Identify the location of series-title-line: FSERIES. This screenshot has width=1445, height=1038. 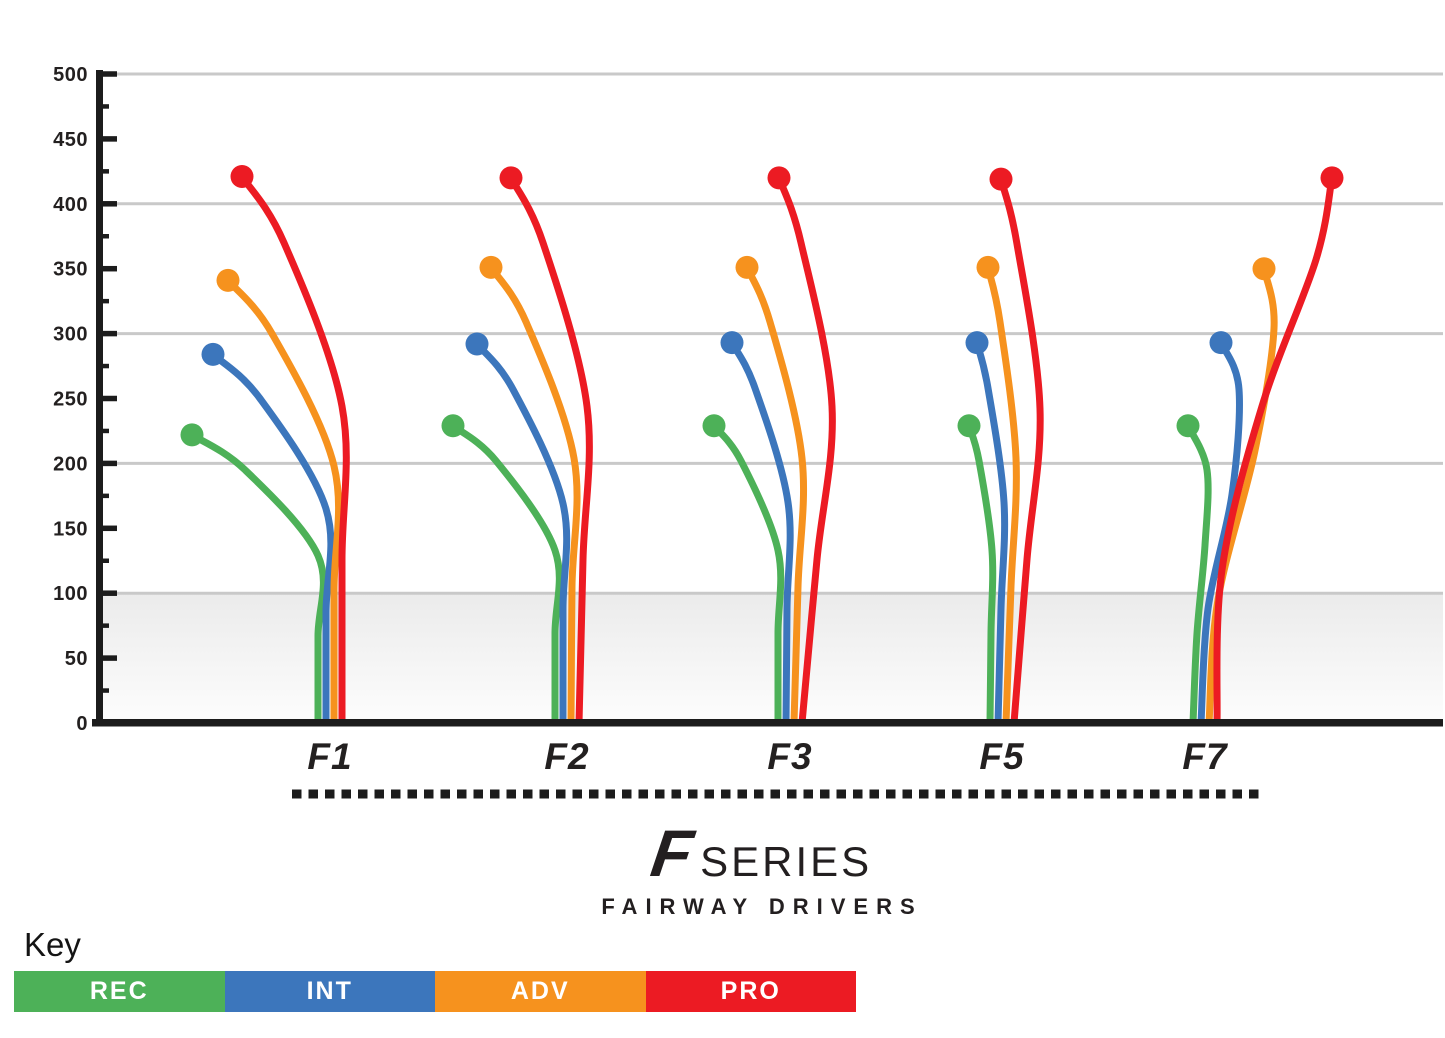
(762, 853).